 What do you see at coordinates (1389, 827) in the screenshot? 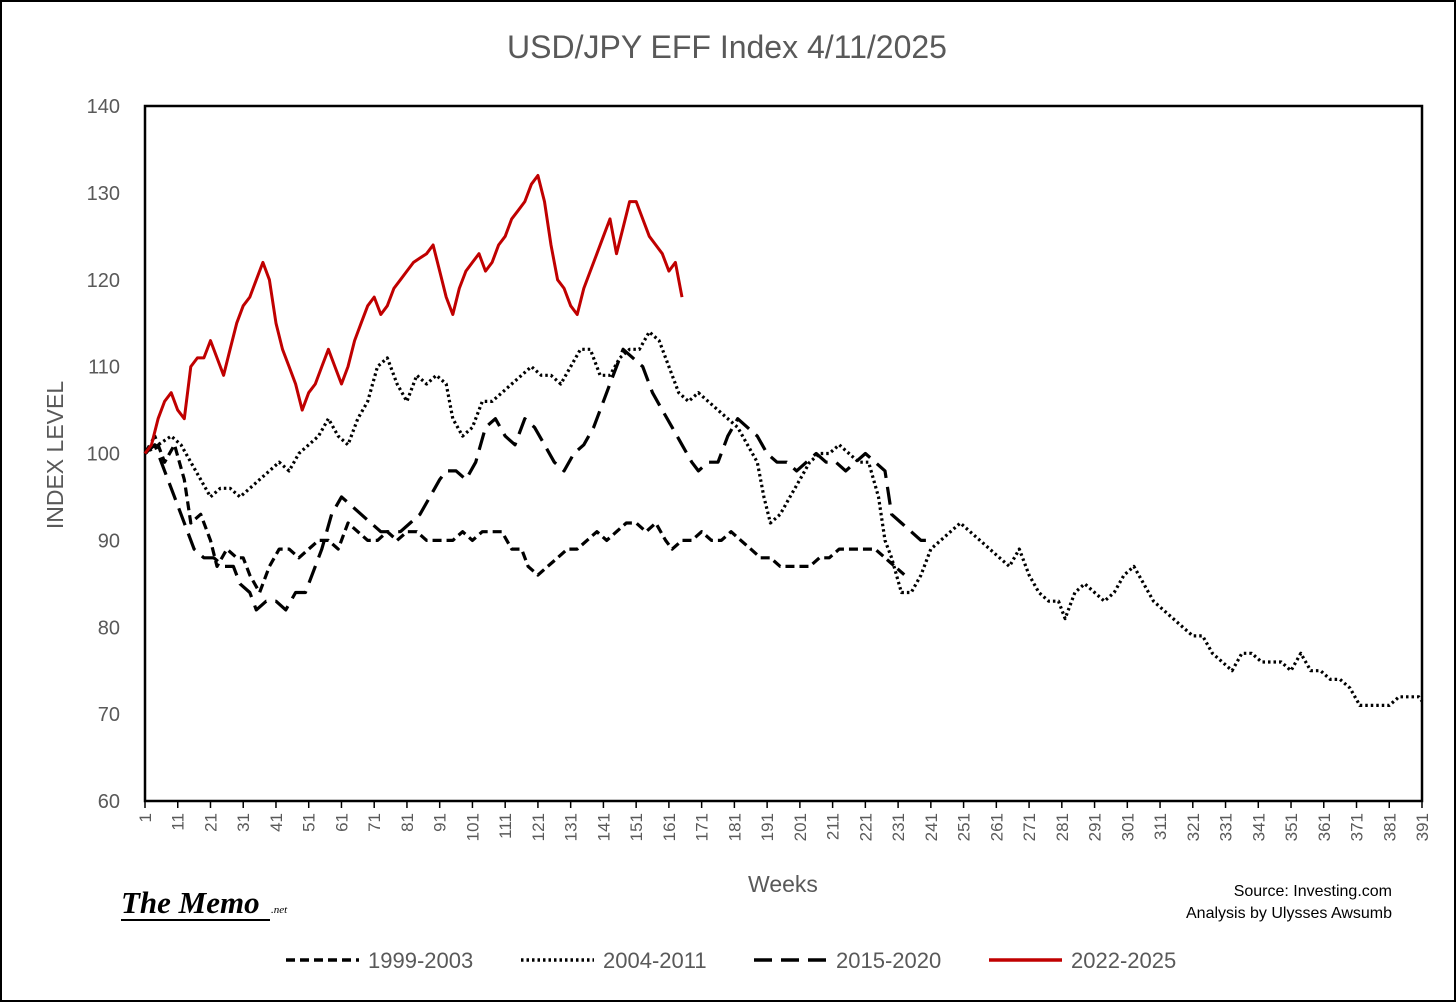
I see `x-tick-label: 381` at bounding box center [1389, 827].